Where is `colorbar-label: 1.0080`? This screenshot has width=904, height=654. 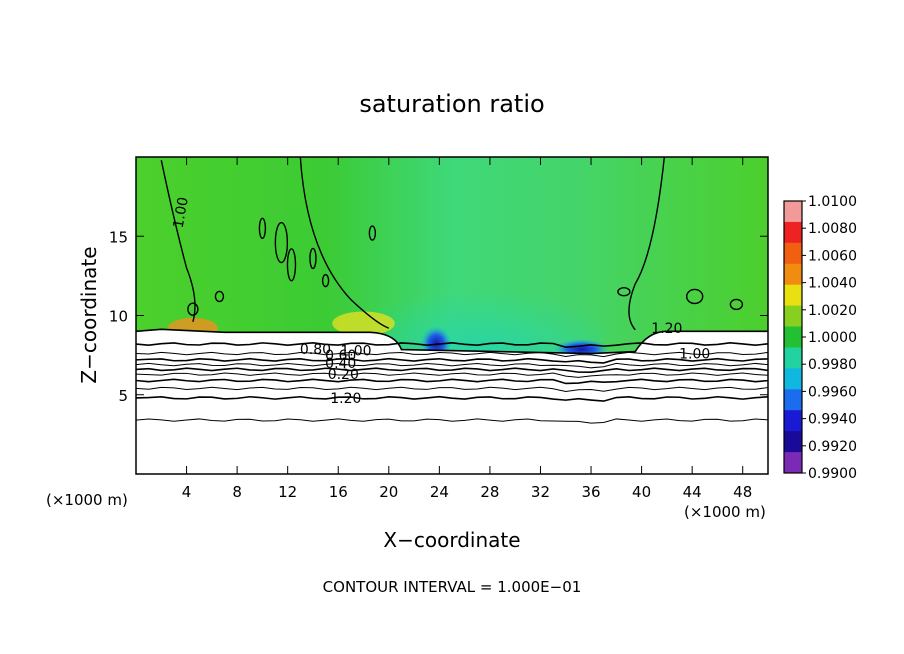
colorbar-label: 1.0080 is located at coordinates (832, 229).